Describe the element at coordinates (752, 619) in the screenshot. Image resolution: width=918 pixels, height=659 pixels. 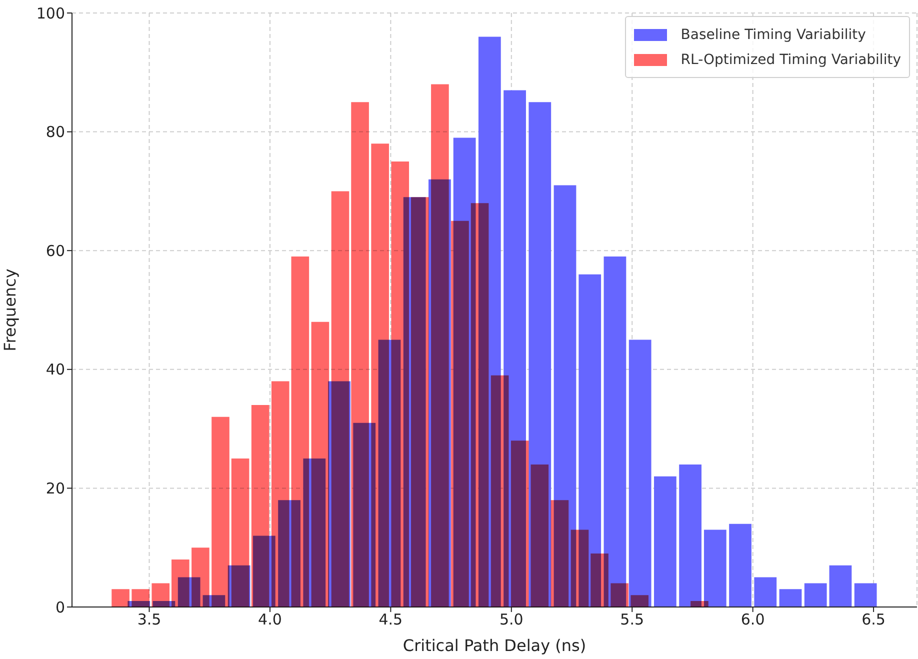
I see `x-tick-label: 6.0` at that location.